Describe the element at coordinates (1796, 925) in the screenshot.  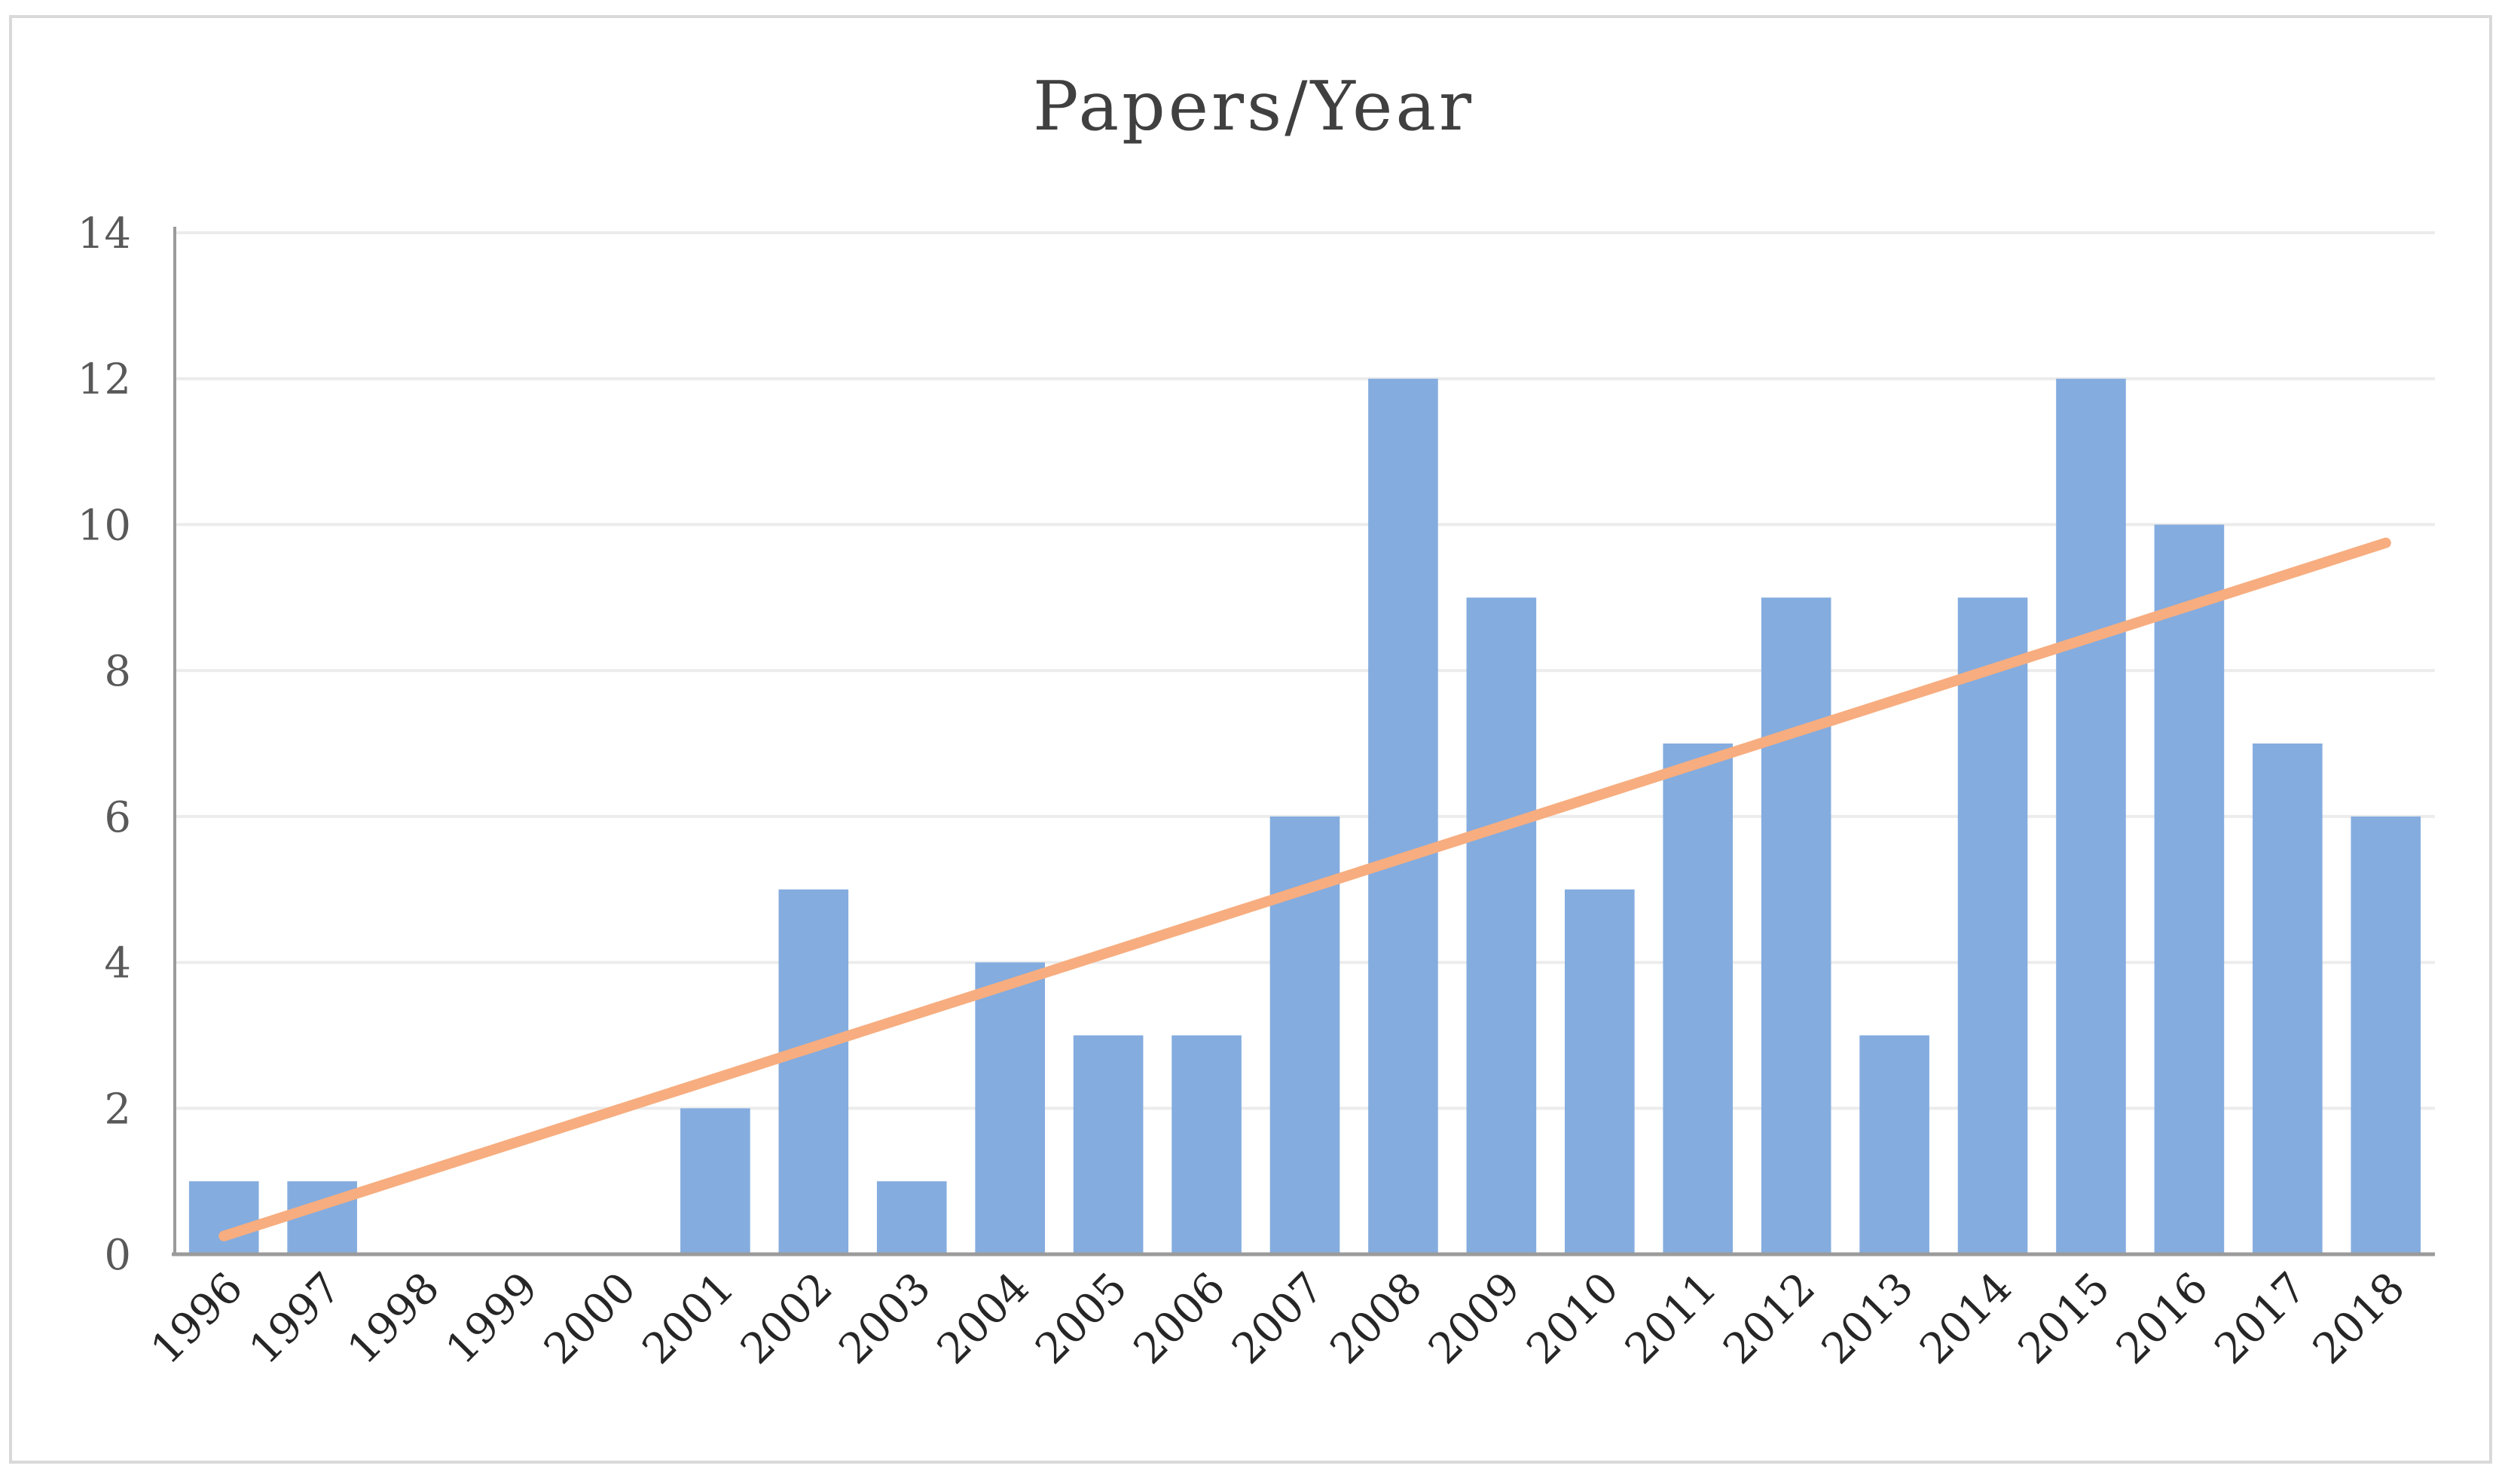
I see `bar-2012` at that location.